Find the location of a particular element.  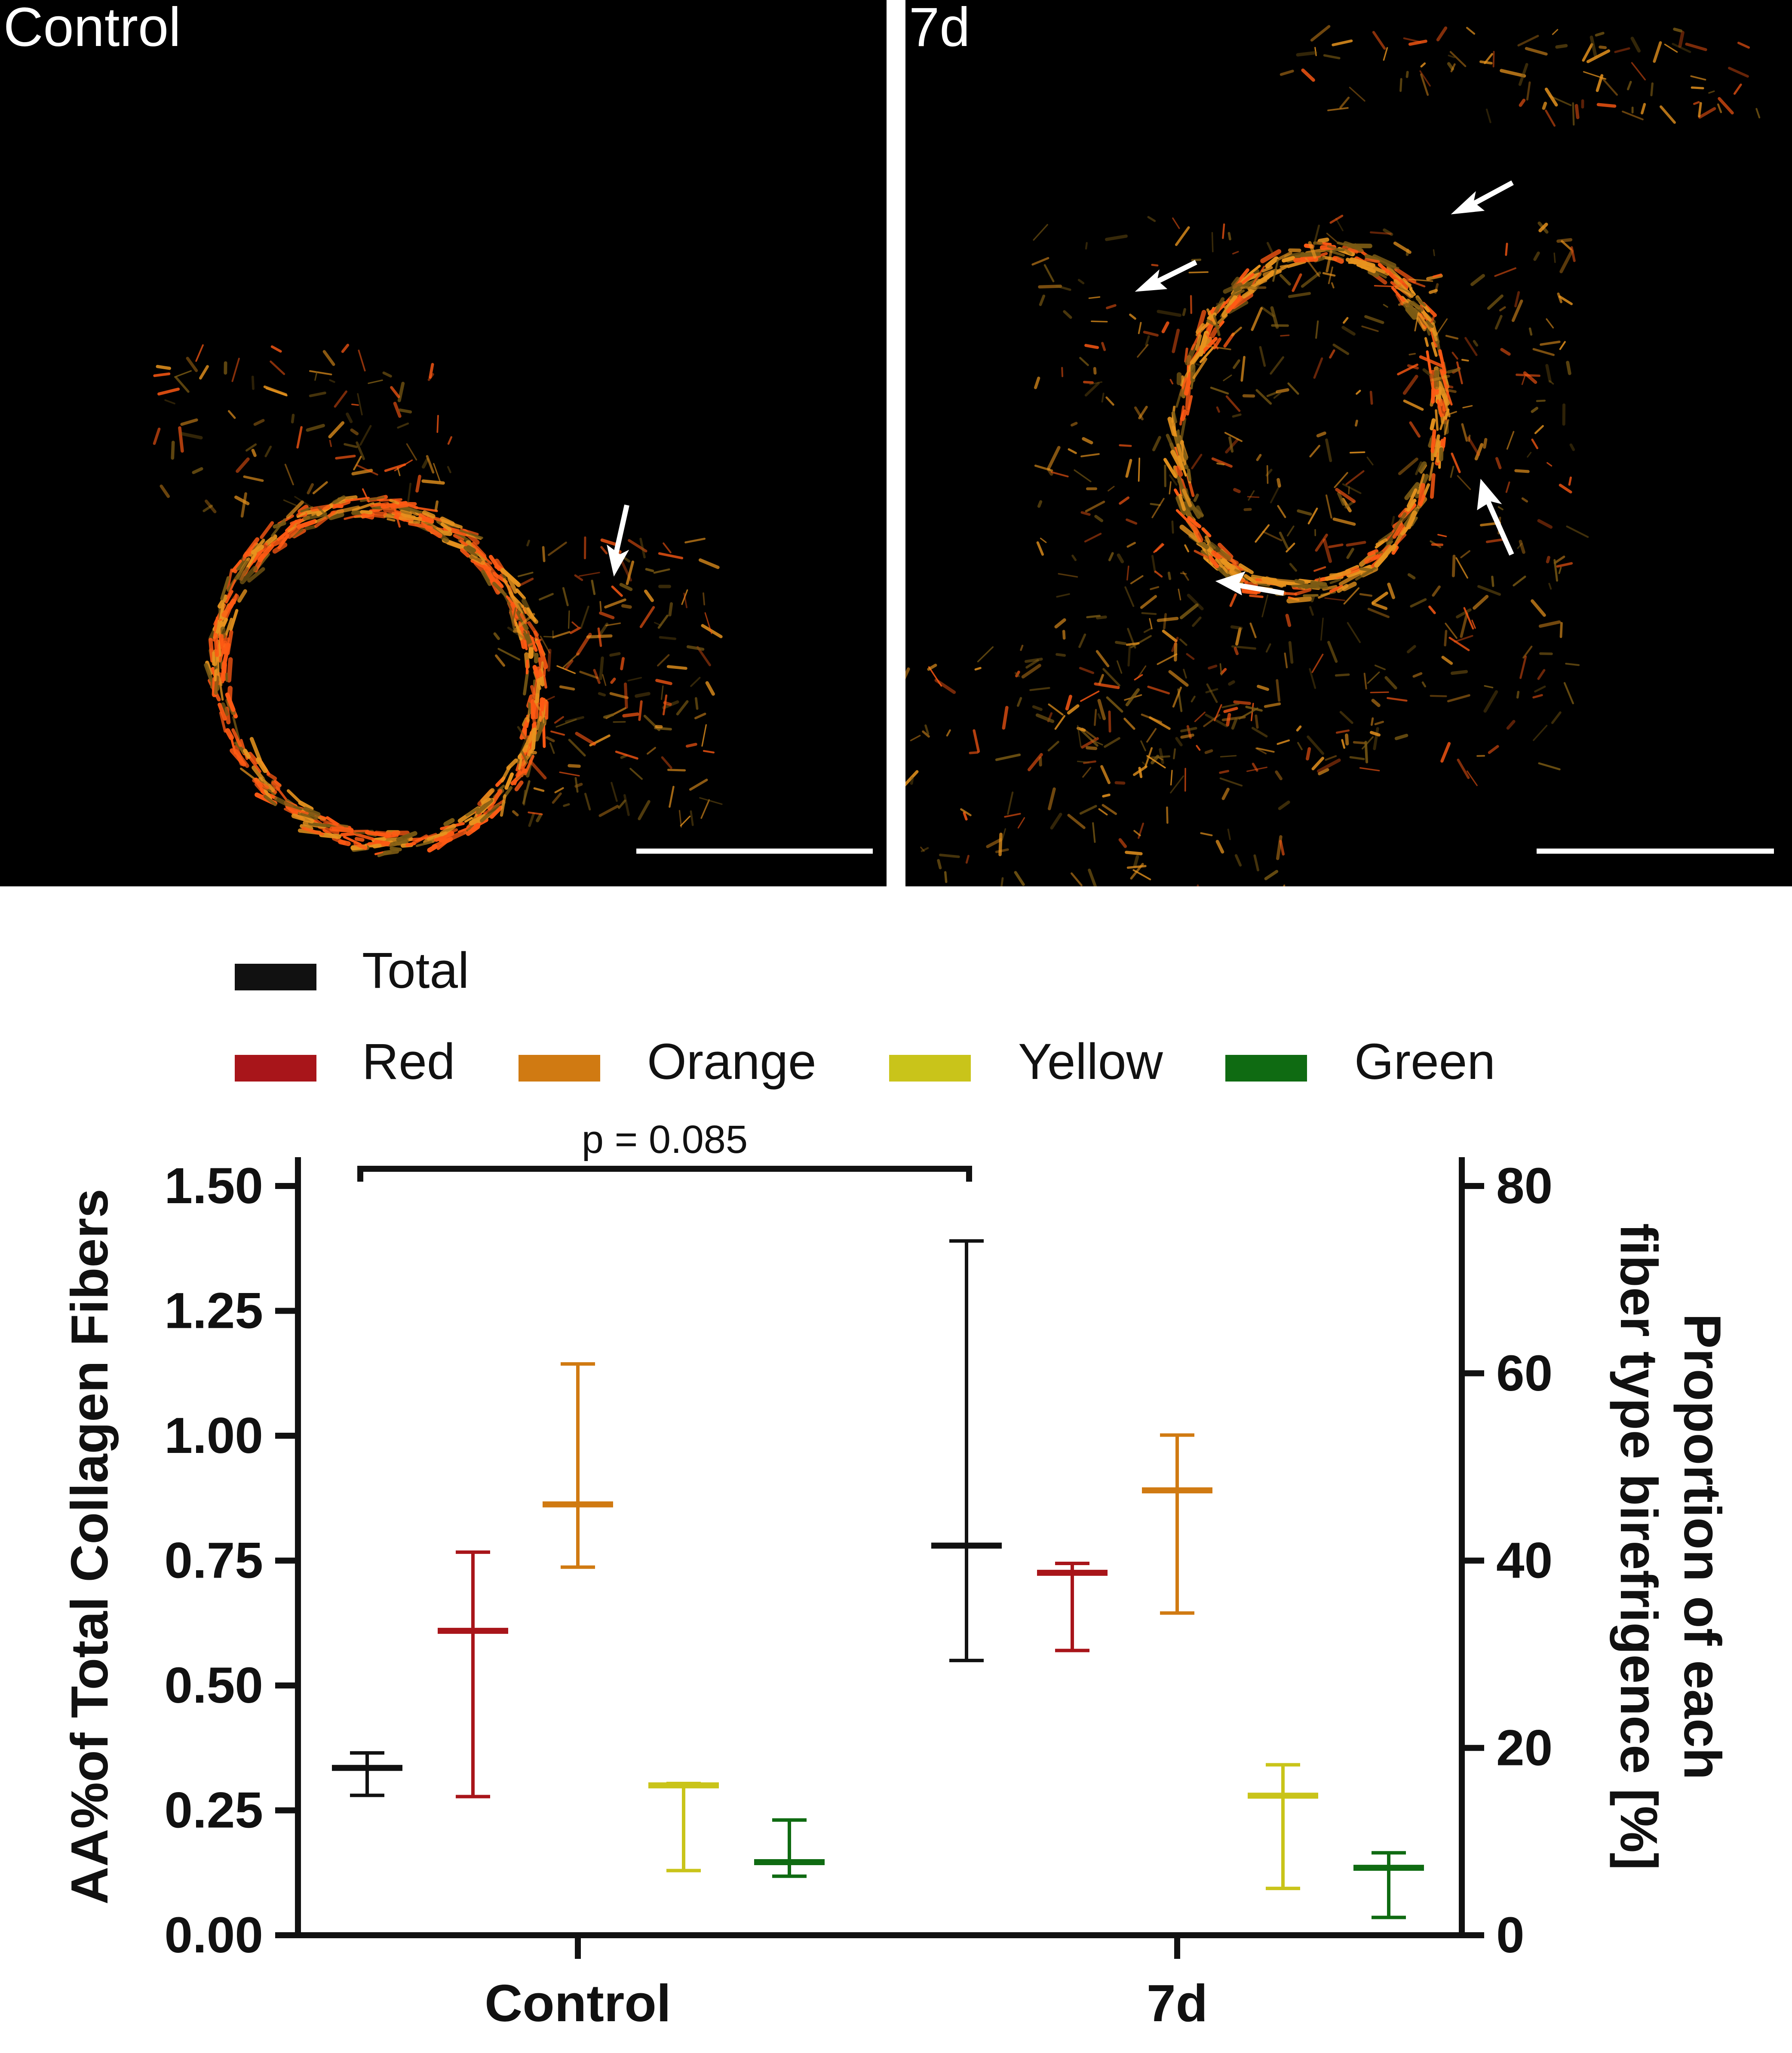

y-right-tick-label: 40 is located at coordinates (1524, 1560).